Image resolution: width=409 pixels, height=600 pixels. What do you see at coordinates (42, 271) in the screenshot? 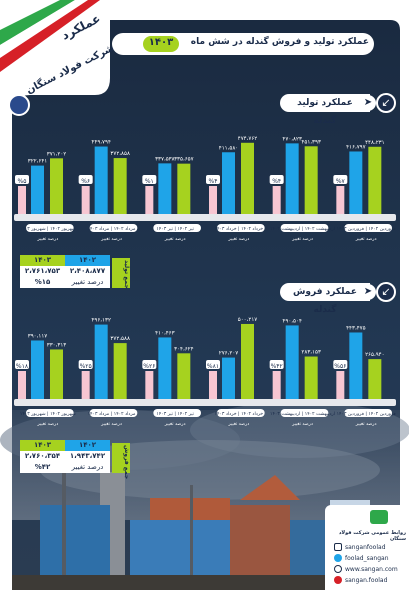
I see `summary-total-1403: ۲،۷۶۱،۷۵۳` at bounding box center [42, 271].